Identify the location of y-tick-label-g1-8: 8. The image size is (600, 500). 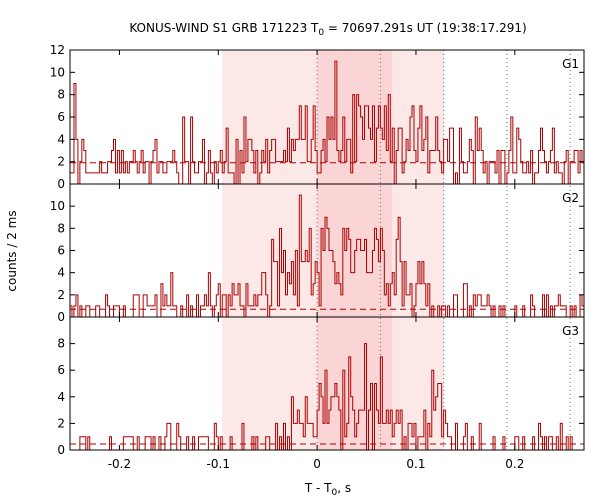
(61, 95).